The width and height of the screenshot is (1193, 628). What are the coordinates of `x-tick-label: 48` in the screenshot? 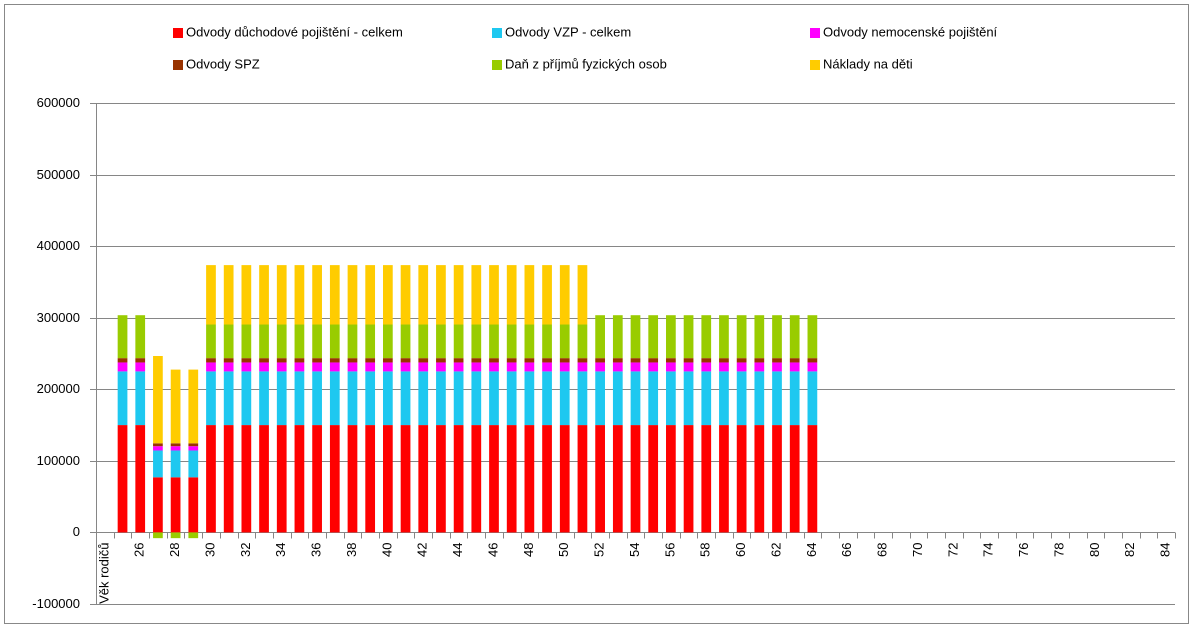 It's located at (528, 550).